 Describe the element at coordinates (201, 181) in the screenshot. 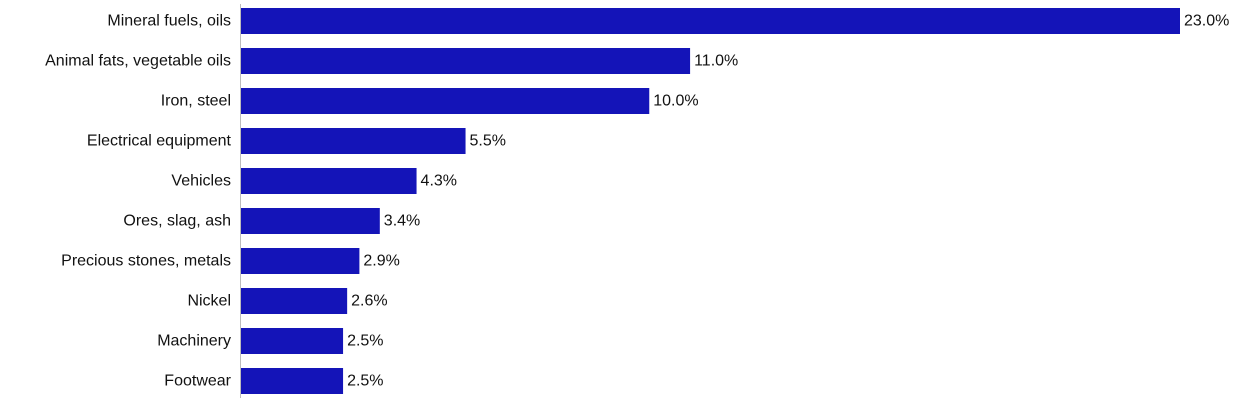

I see `category-label: Vehicles` at that location.